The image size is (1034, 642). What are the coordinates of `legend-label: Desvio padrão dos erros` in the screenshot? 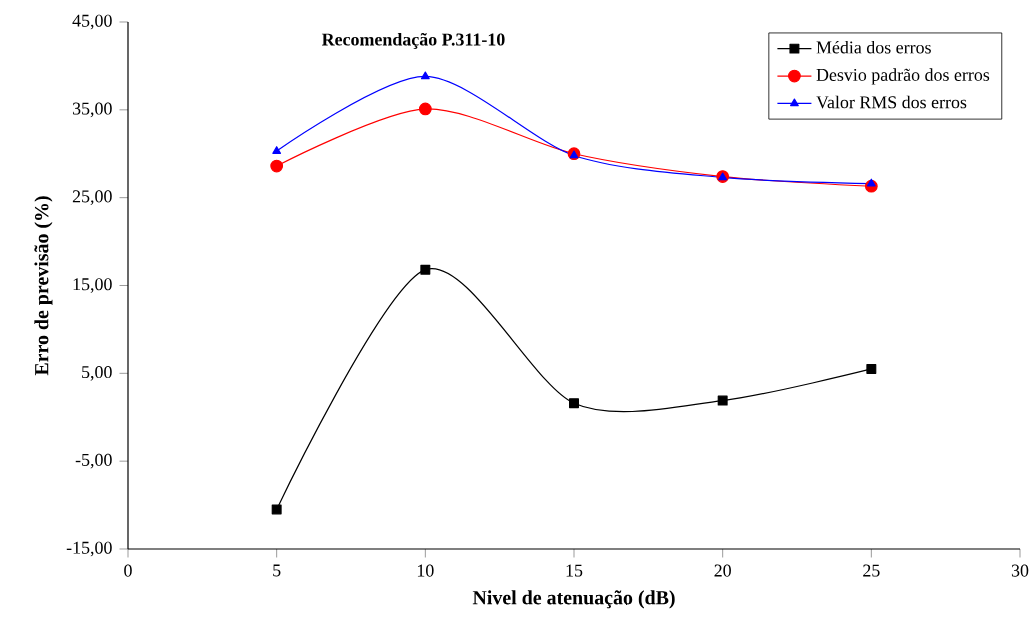 It's located at (903, 76).